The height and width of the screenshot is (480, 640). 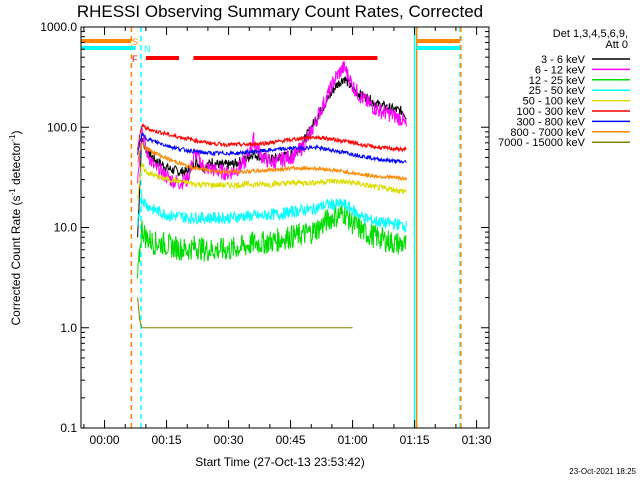 What do you see at coordinates (66, 228) in the screenshot?
I see `y-tick-label: 10.0` at bounding box center [66, 228].